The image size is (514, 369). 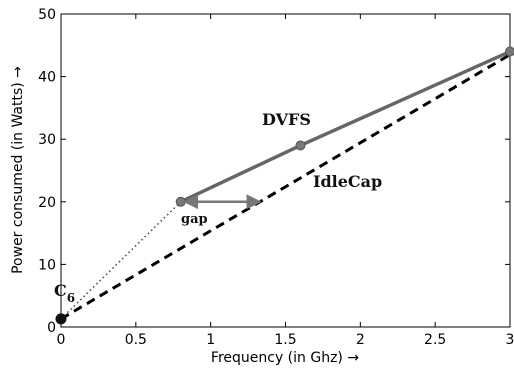 What do you see at coordinates (347, 181) in the screenshot?
I see `annotation-idlecap: IdleCap` at bounding box center [347, 181].